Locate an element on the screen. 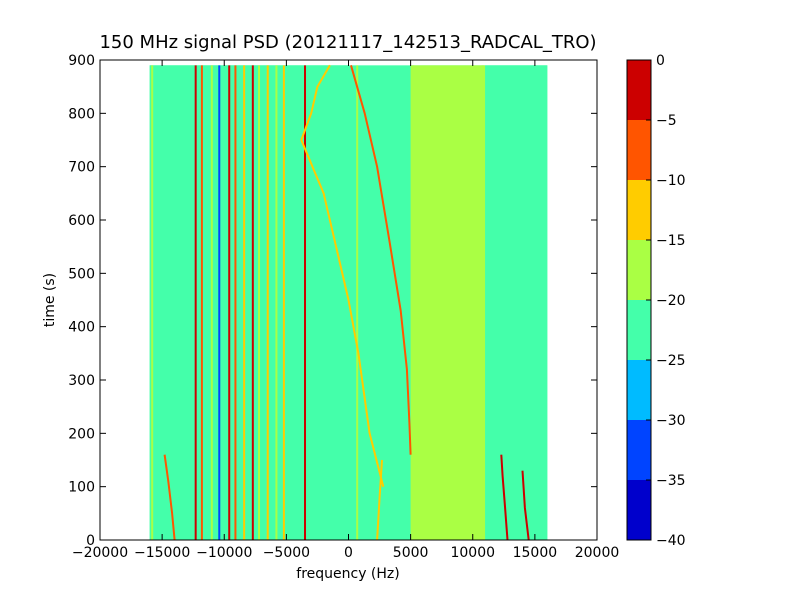 The image size is (800, 600). x-tick-label: −15000 is located at coordinates (162, 553).